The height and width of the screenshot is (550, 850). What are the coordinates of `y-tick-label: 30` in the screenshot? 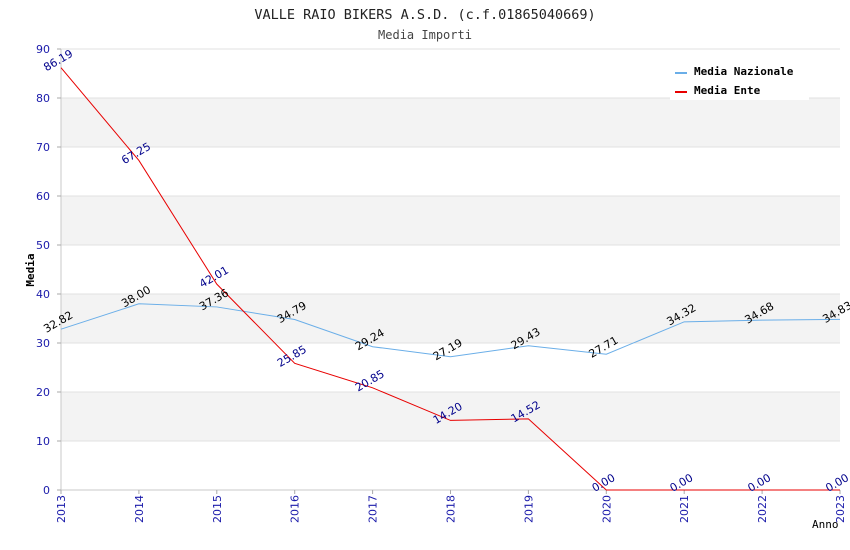 It's located at (43, 343).